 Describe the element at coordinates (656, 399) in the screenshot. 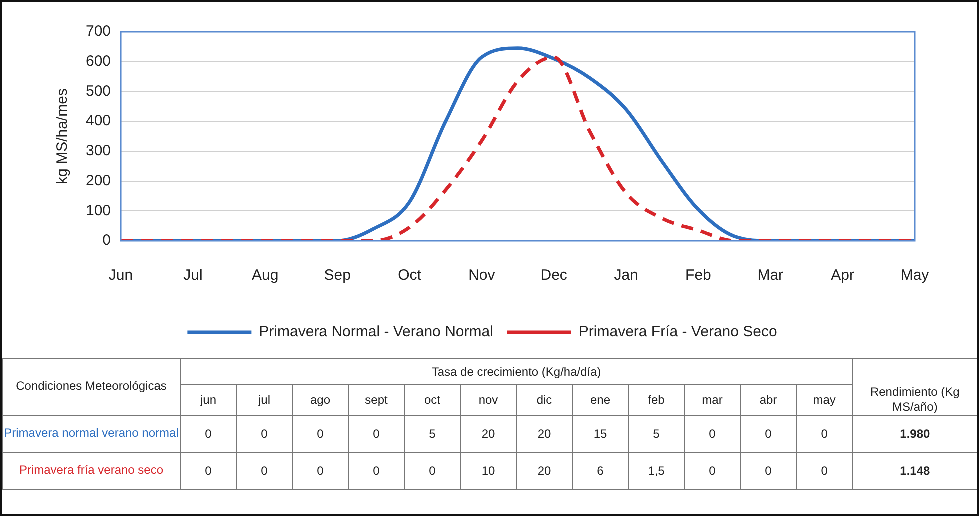

I see `x-tick-label: feb` at that location.